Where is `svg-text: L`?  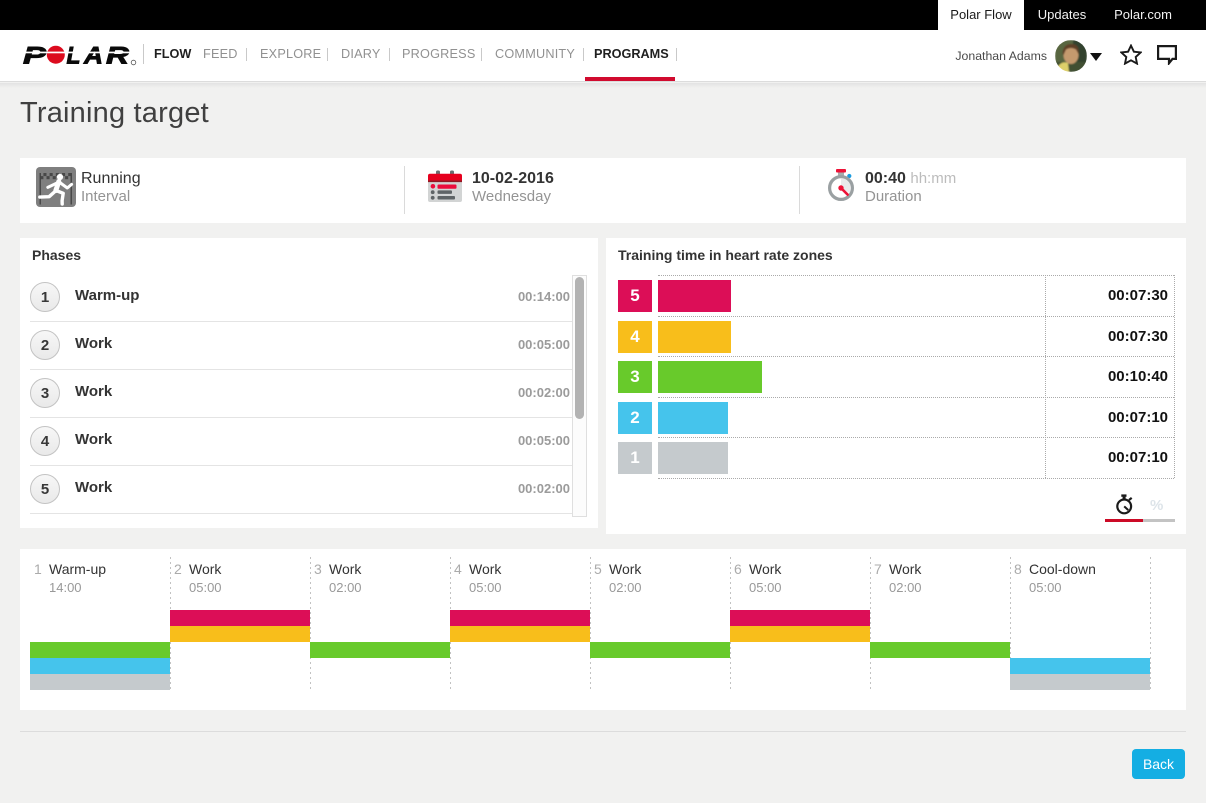
svg-text: L is located at coordinates (74, 55).